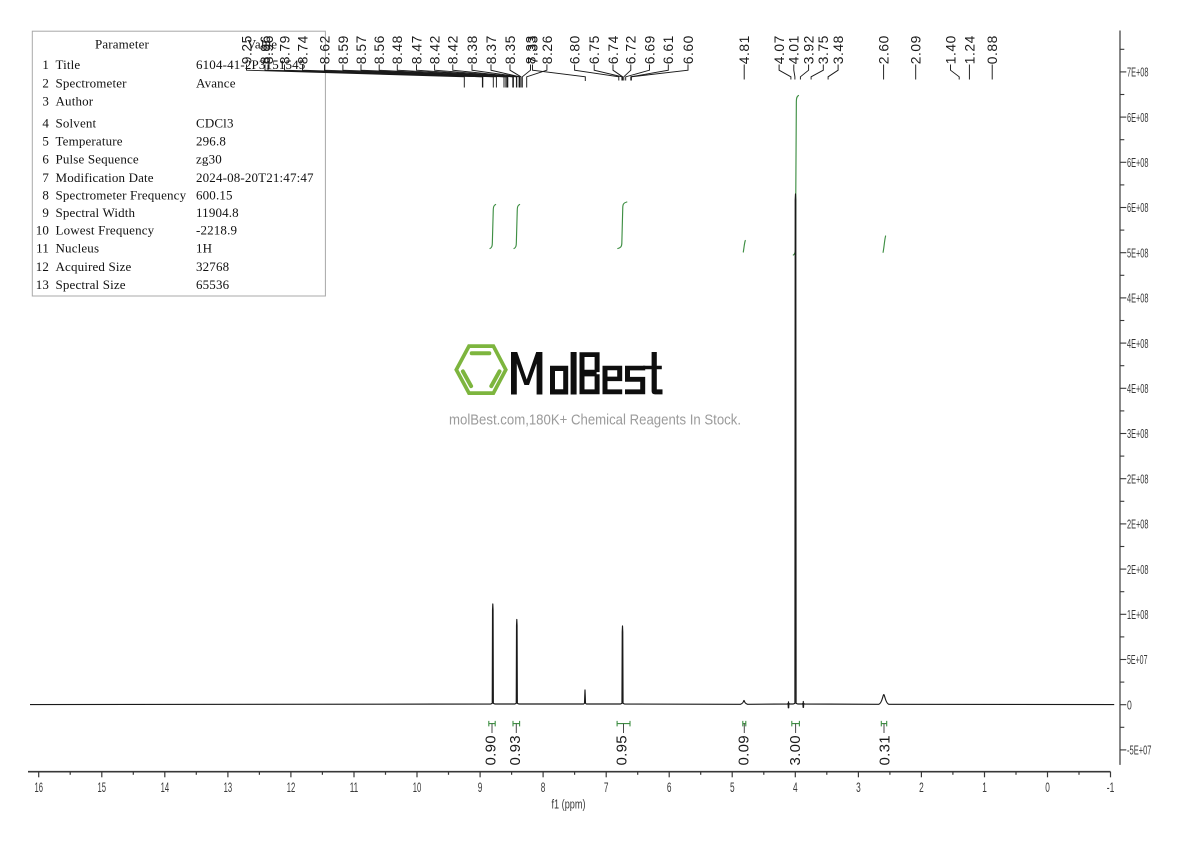 The height and width of the screenshot is (841, 1190). Describe the element at coordinates (668, 49) in the screenshot. I see `svg-text: 6.61` at that location.